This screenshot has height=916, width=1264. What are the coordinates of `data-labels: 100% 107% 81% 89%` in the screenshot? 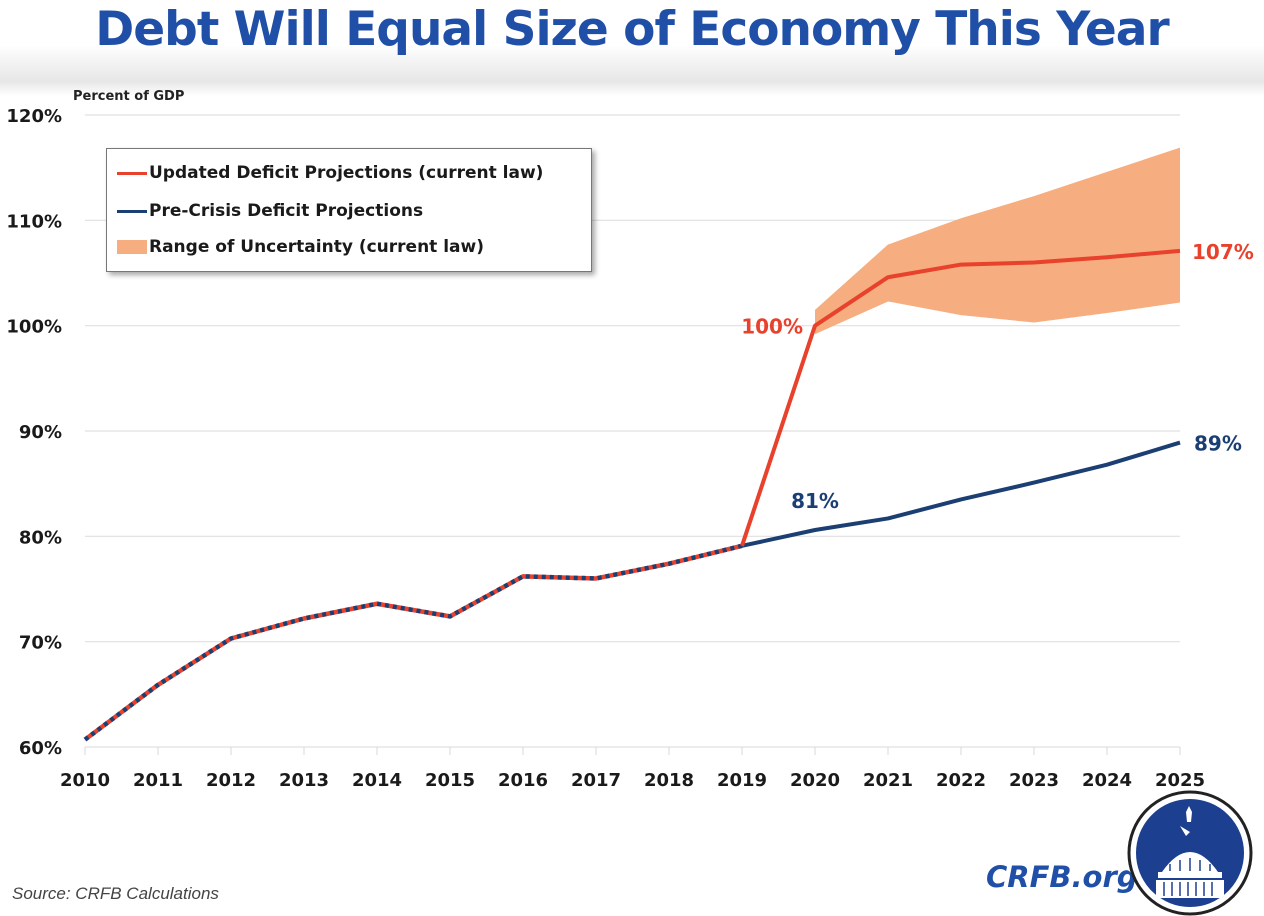 It's located at (997, 376).